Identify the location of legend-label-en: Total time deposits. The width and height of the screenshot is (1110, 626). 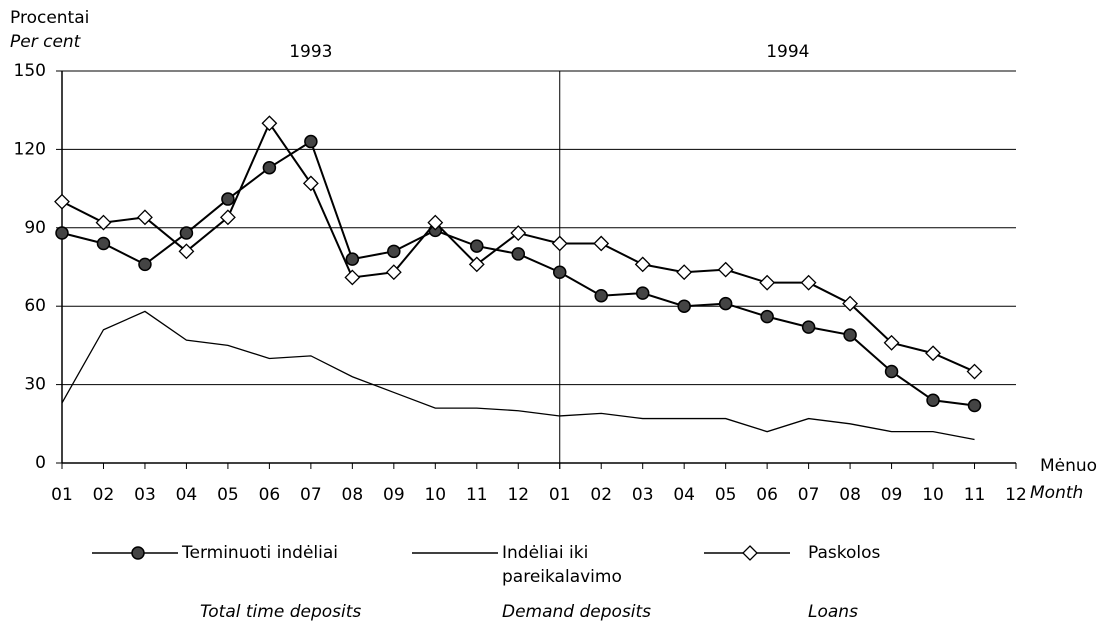
(281, 612).